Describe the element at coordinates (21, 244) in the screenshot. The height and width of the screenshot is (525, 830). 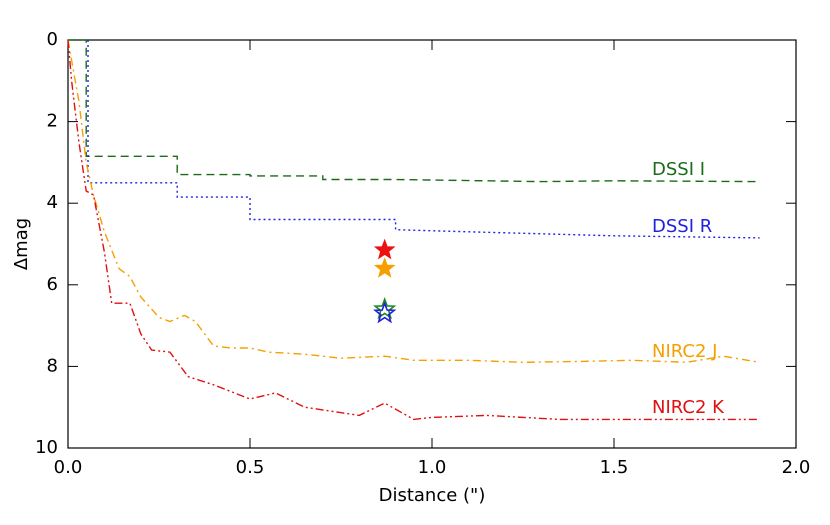
I see `y-axis-label: Δmag` at that location.